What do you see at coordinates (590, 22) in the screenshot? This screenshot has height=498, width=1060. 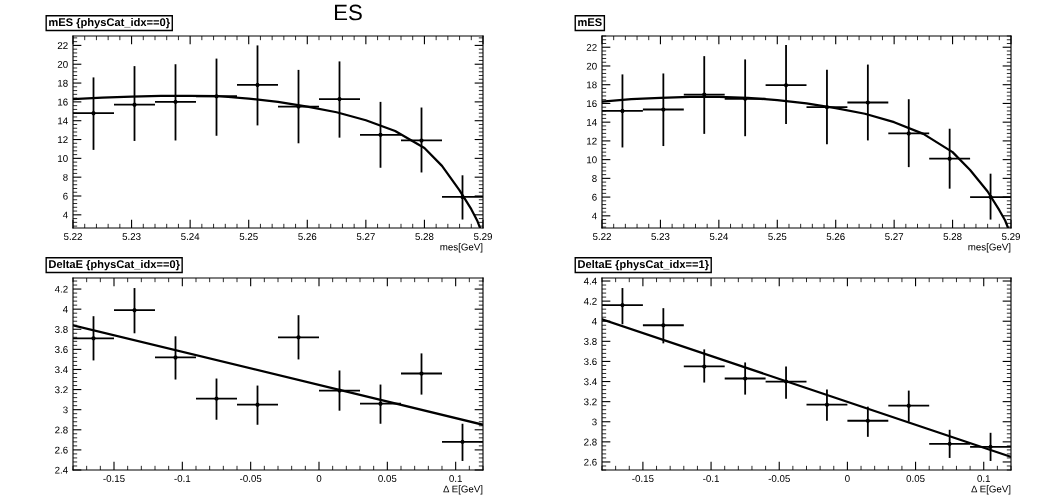 I see `chart-title: mES` at bounding box center [590, 22].